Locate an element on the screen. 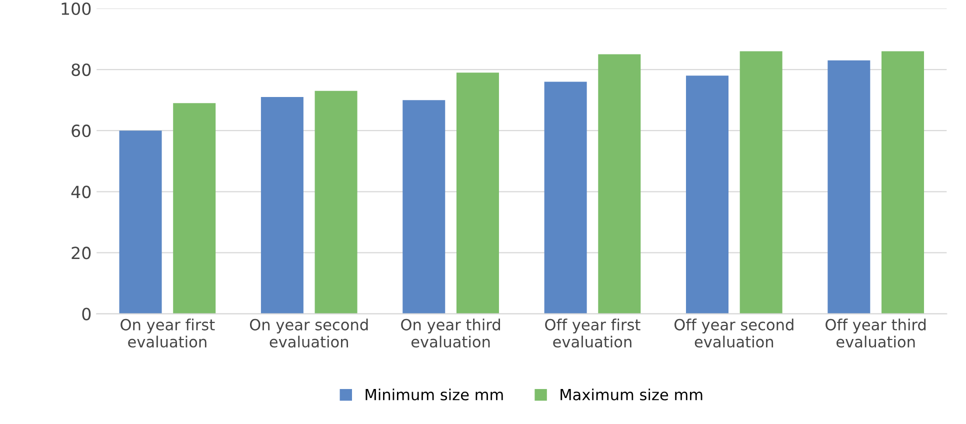  legend-label: Maximum size mm is located at coordinates (631, 394).